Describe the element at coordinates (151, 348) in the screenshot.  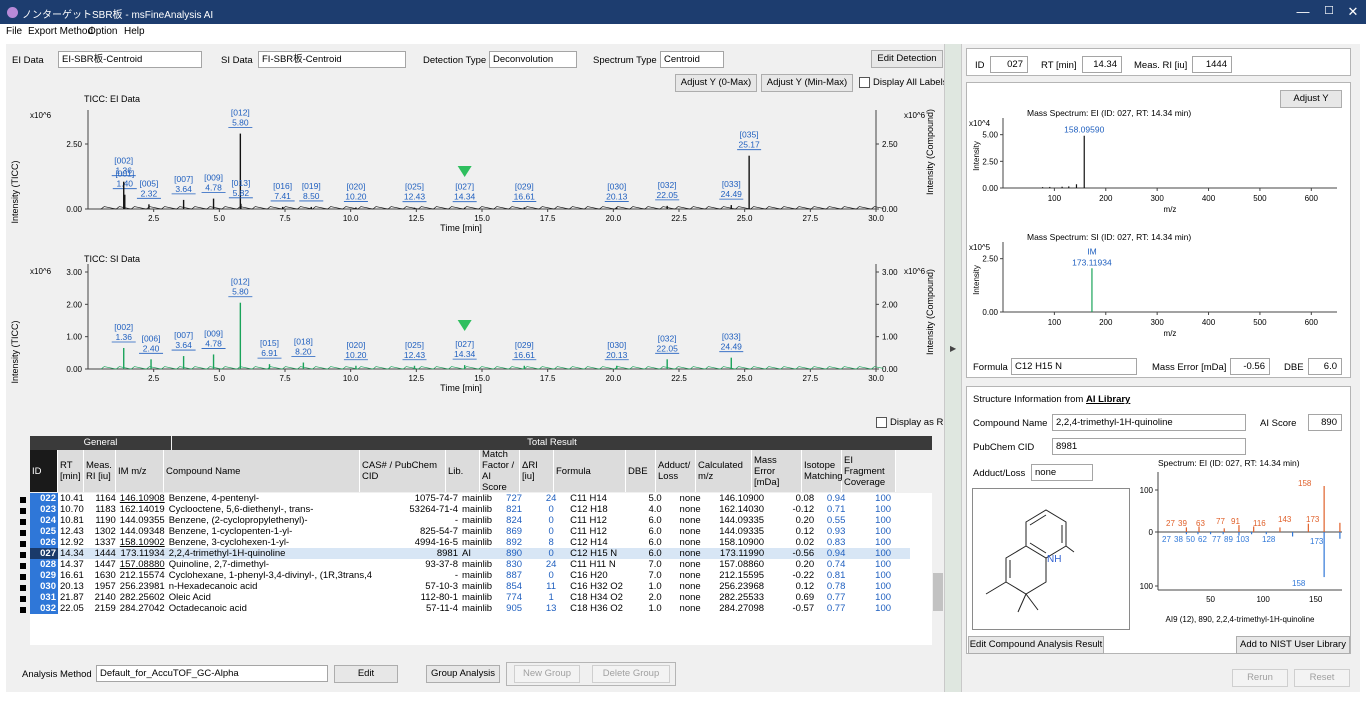
I see `peak-rt-label: 2.40` at that location.